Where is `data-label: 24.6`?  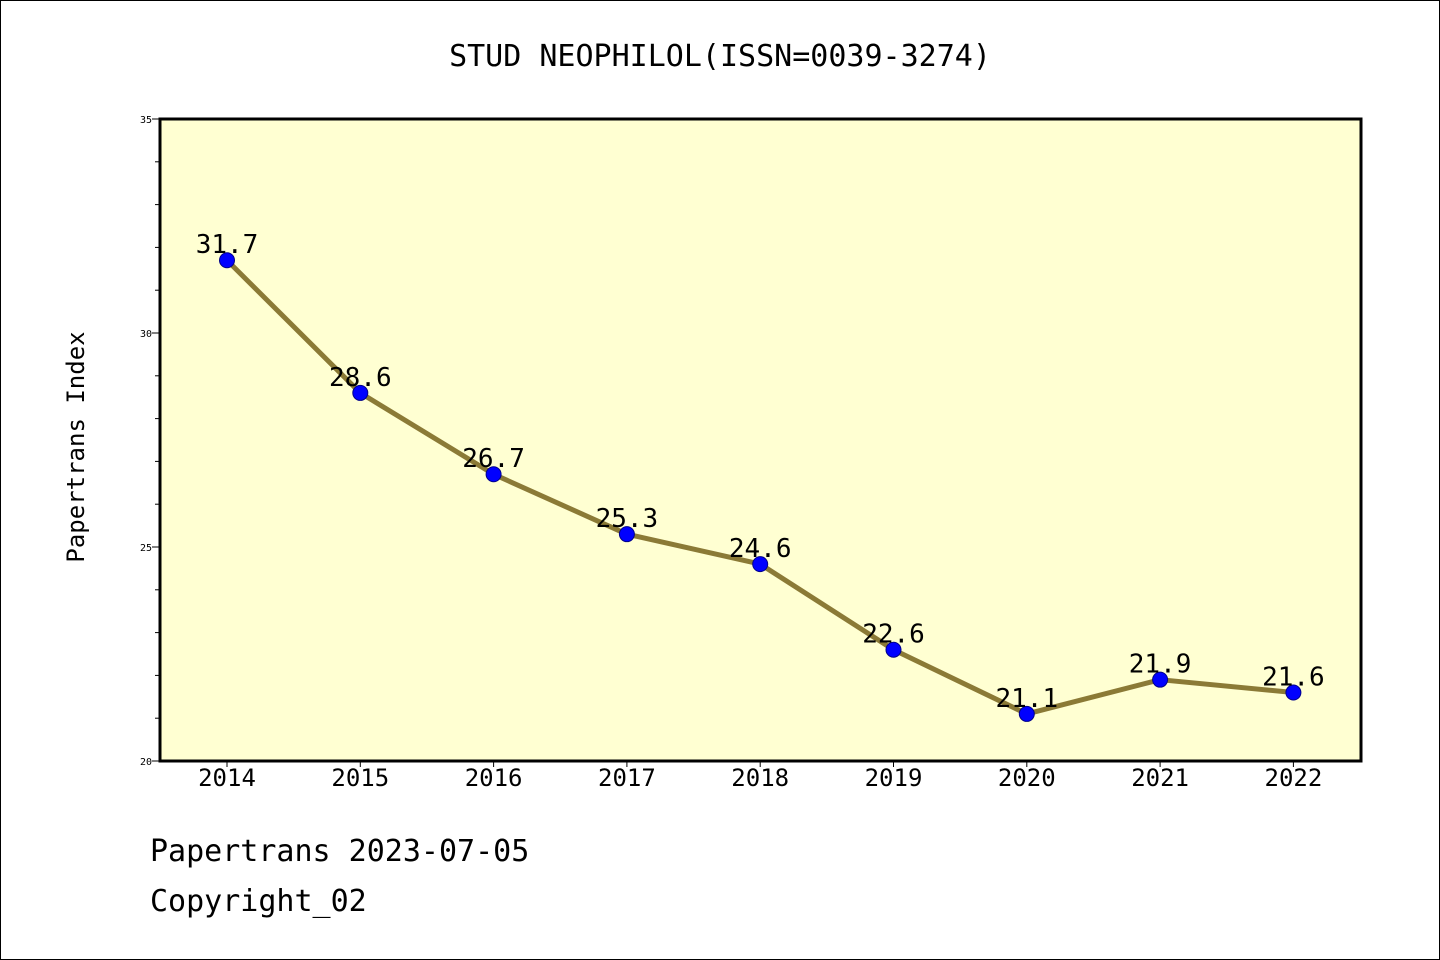
data-label: 24.6 is located at coordinates (760, 549).